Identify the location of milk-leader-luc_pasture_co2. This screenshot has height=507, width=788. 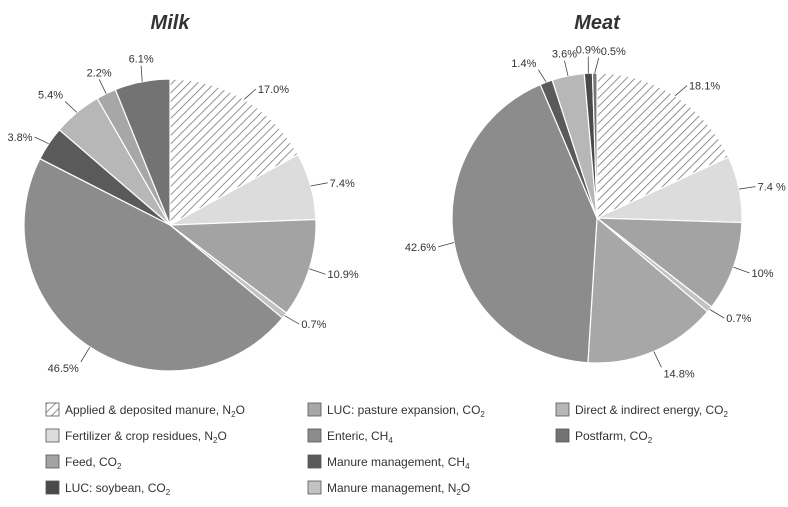
(102, 86).